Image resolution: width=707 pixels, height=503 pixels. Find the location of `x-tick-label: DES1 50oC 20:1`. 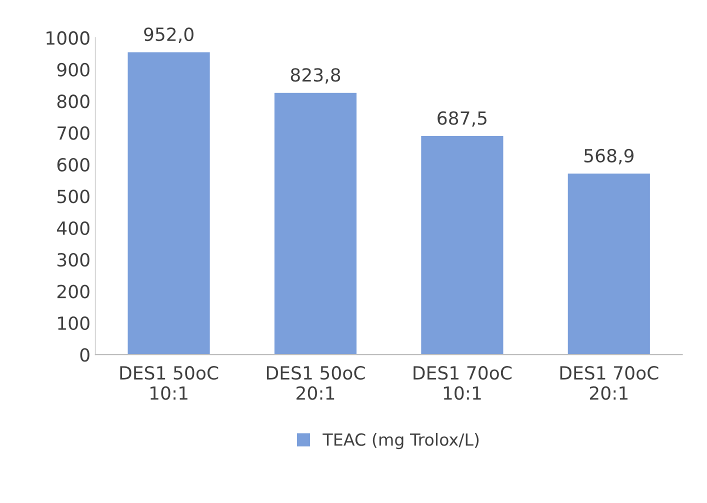

x-tick-label: DES1 50oC 20:1 is located at coordinates (315, 383).